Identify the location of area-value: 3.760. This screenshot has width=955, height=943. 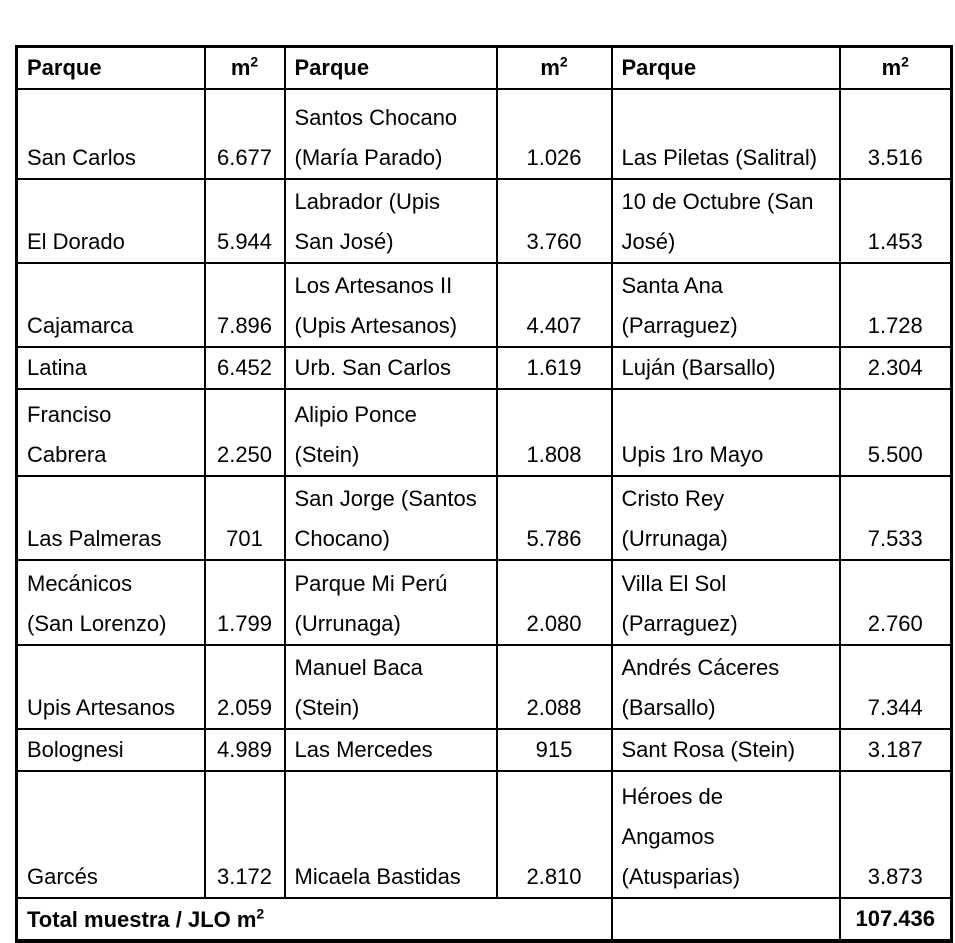
(554, 241).